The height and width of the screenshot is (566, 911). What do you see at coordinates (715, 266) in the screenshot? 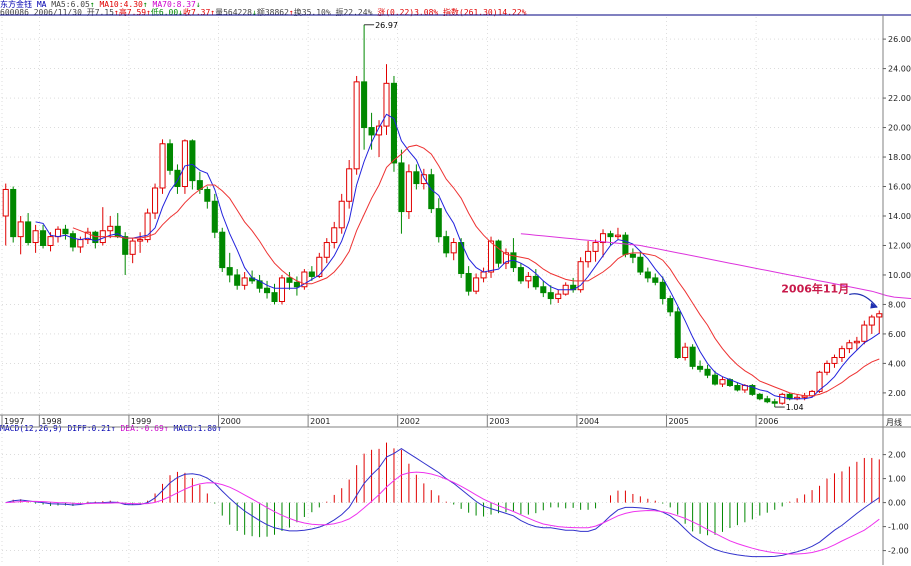
I see `ma70-line` at bounding box center [715, 266].